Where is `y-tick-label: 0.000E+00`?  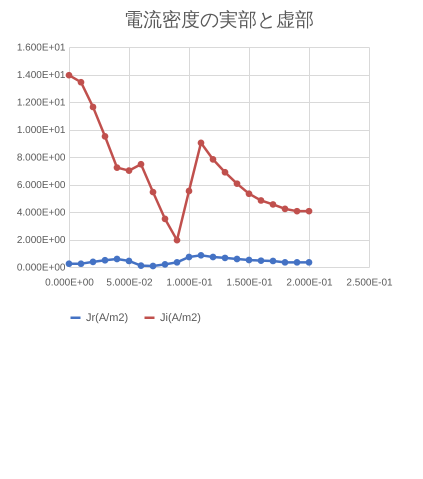 y-tick-label: 0.000E+00 is located at coordinates (41, 268).